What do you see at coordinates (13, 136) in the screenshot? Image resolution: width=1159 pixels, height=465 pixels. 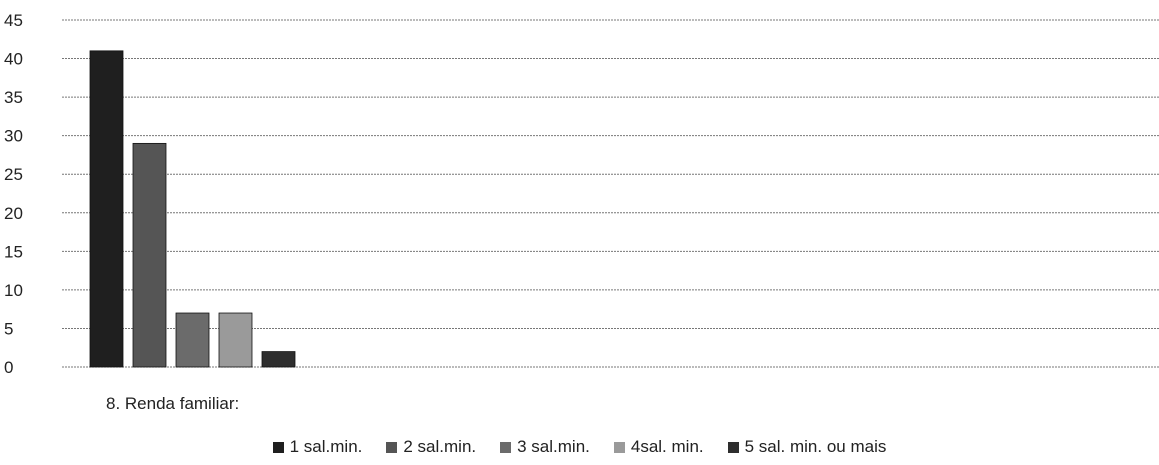 I see `y-tick-label: 30` at bounding box center [13, 136].